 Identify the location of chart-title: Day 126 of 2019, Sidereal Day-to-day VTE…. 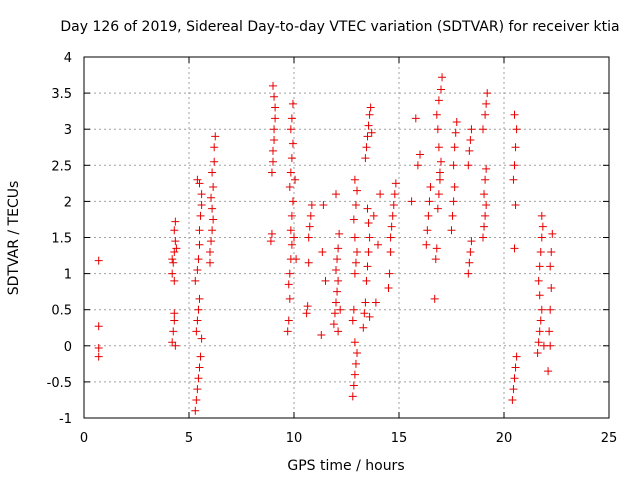
(339, 27).